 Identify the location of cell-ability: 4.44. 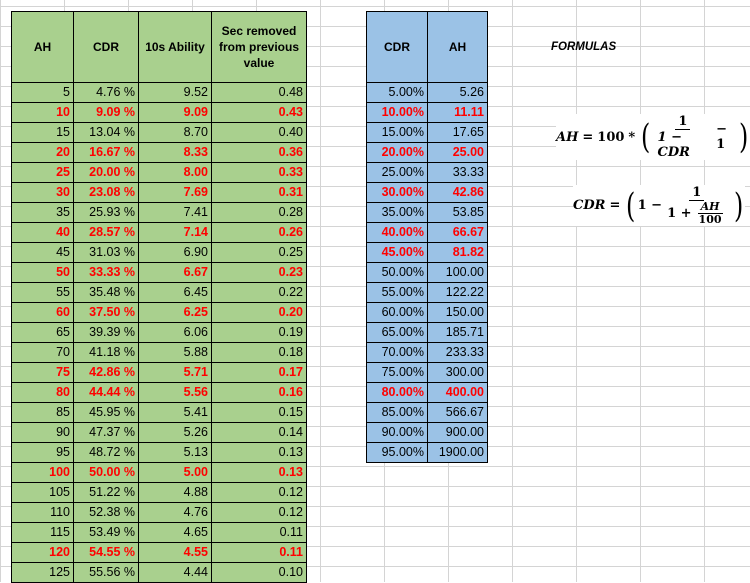
(175, 572).